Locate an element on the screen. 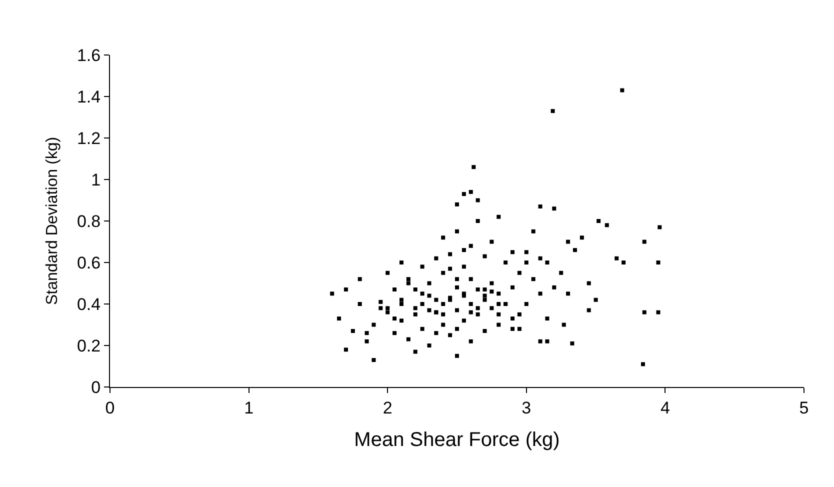 Image resolution: width=834 pixels, height=487 pixels. y-tick-label: 0.8 is located at coordinates (88, 221).